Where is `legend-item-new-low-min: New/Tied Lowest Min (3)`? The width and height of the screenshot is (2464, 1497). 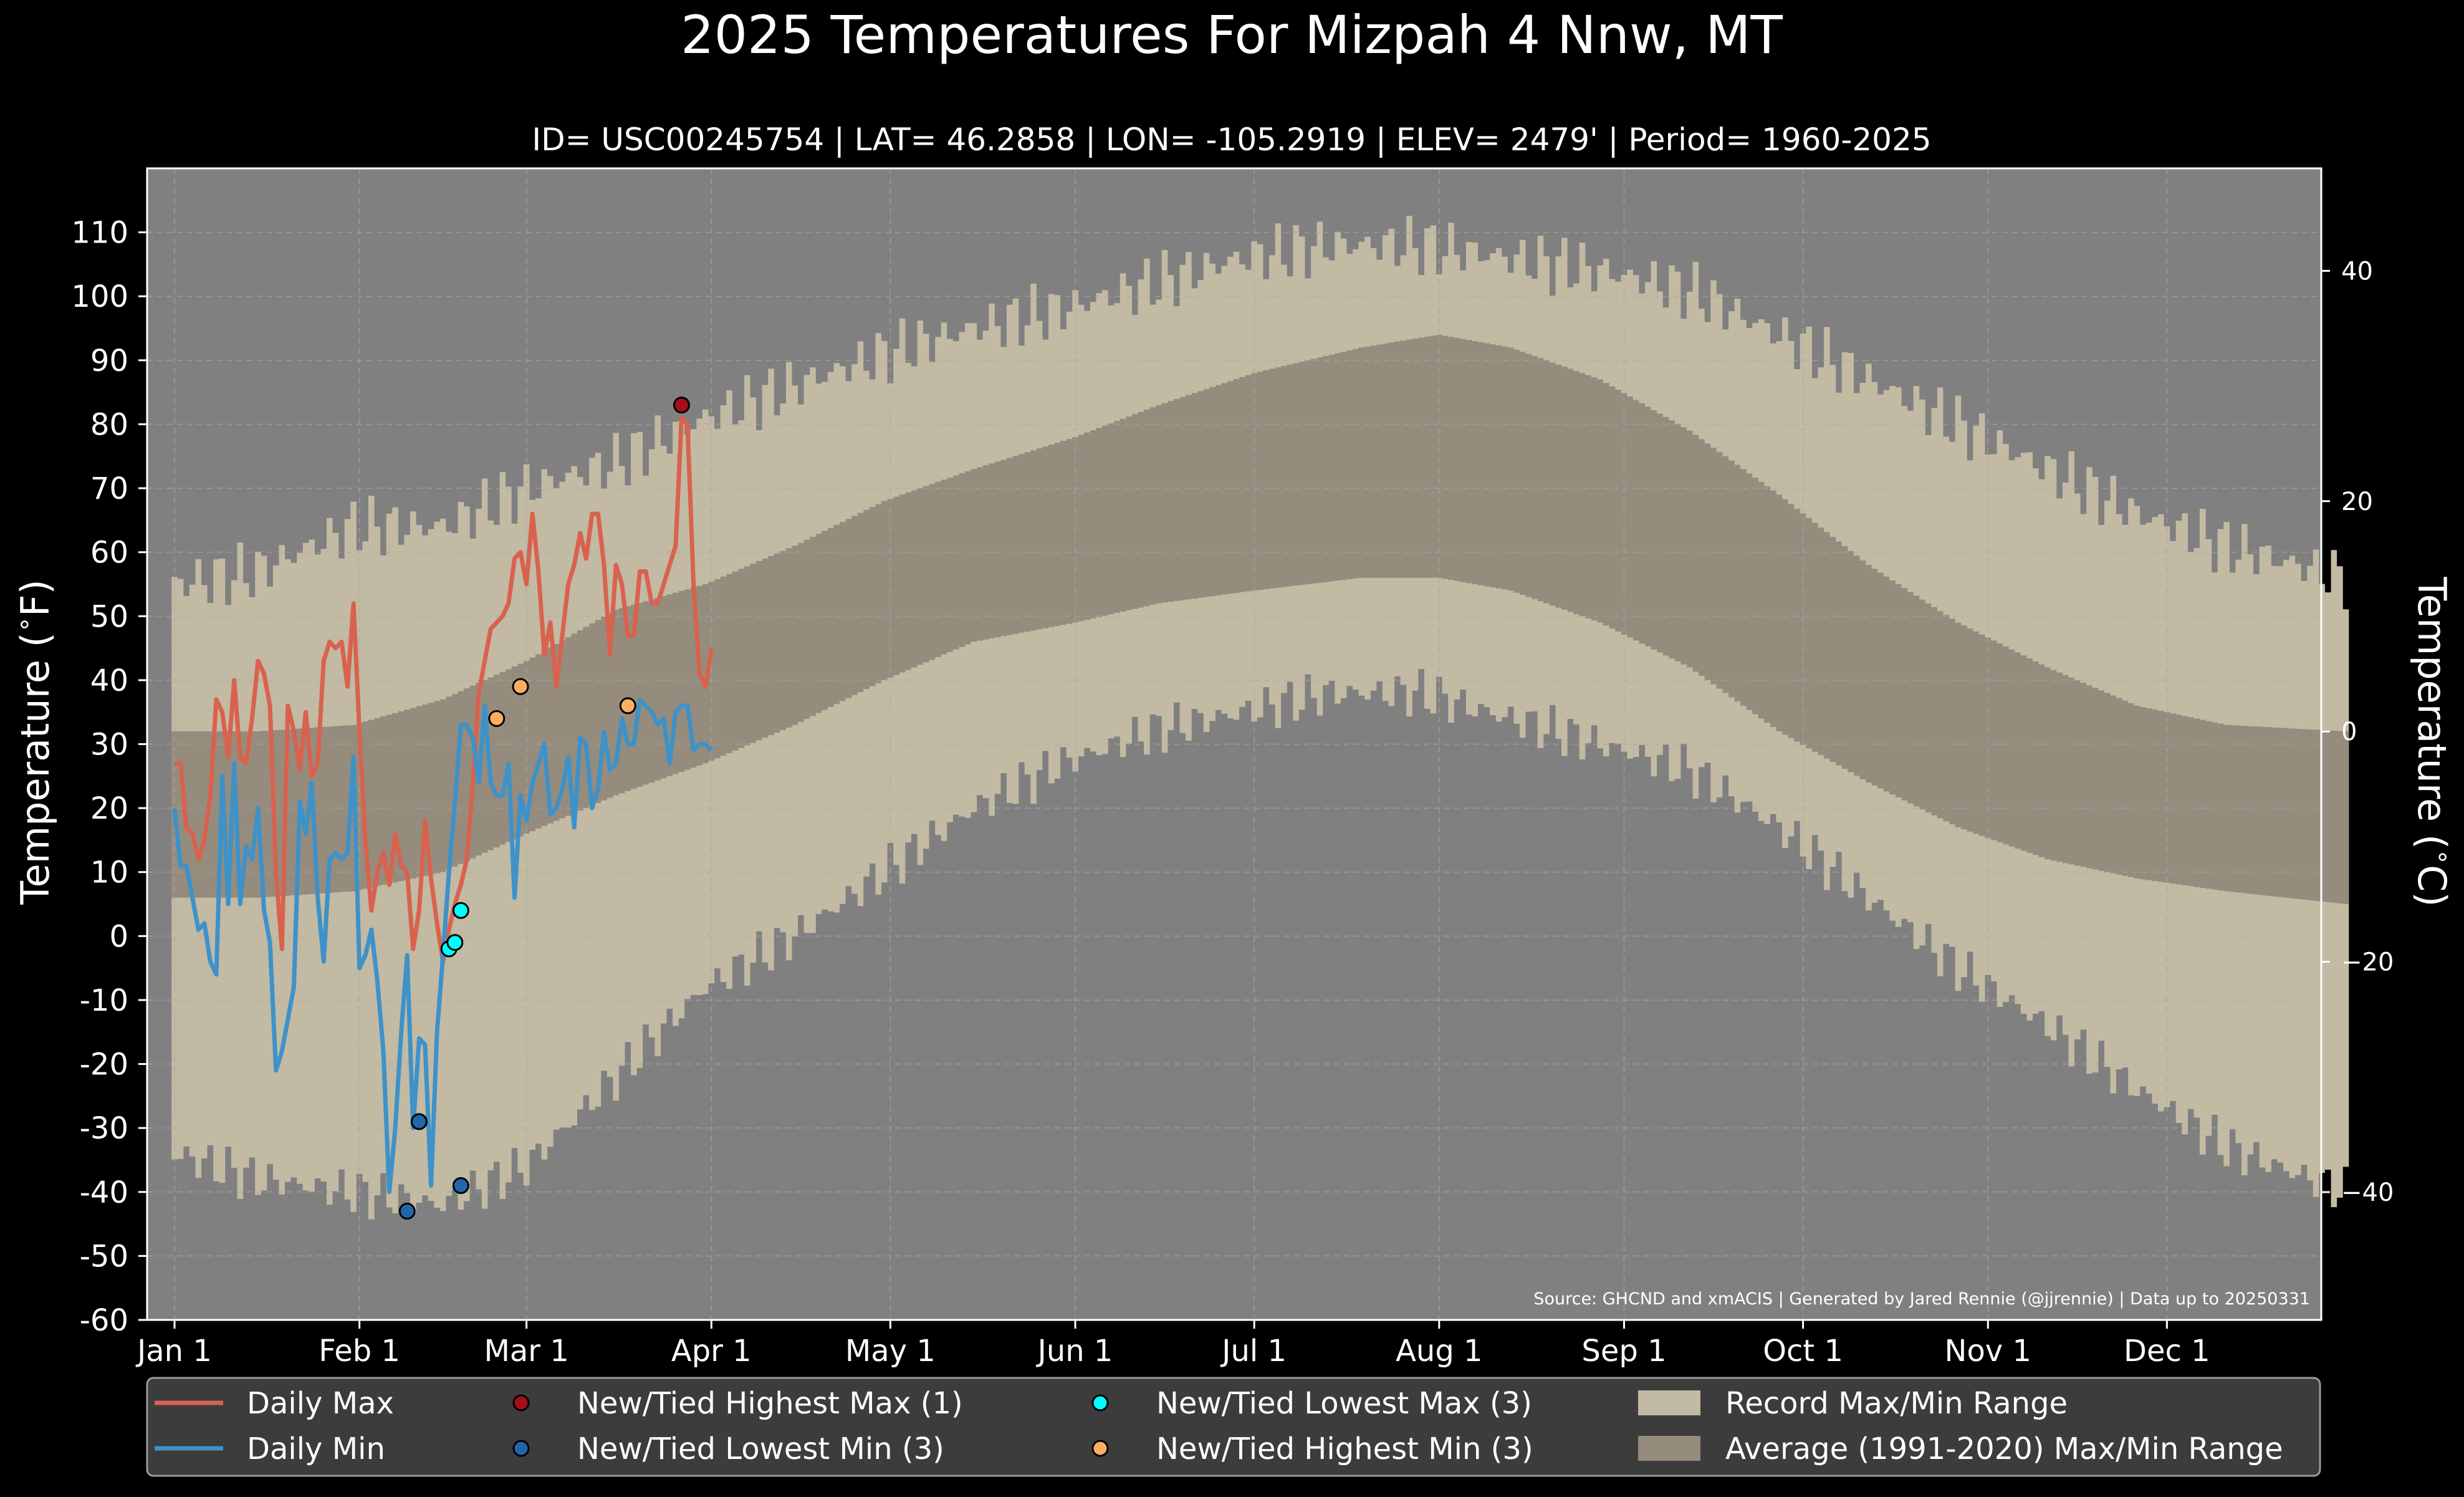
legend-item-new-low-min: New/Tied Lowest Min (3) is located at coordinates (728, 1449).